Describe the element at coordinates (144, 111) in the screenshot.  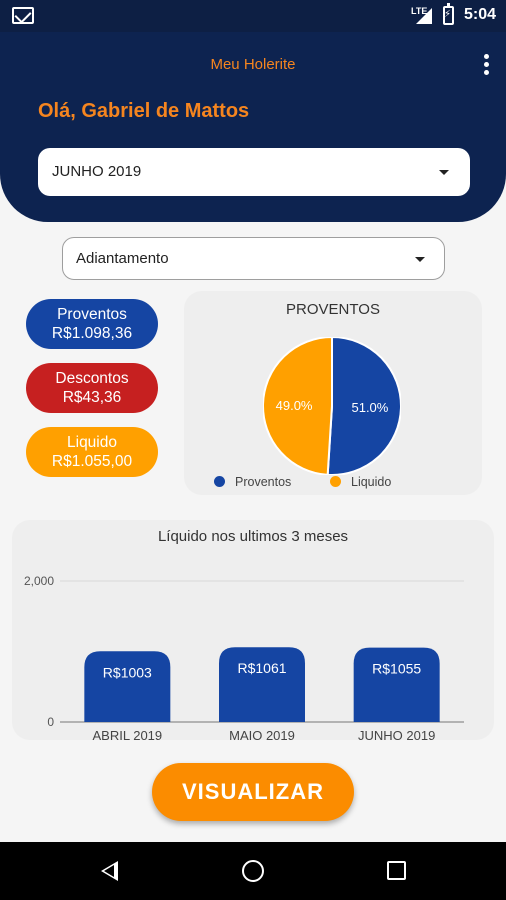
I see `greeting: Olá, Gabriel de Mattos` at that location.